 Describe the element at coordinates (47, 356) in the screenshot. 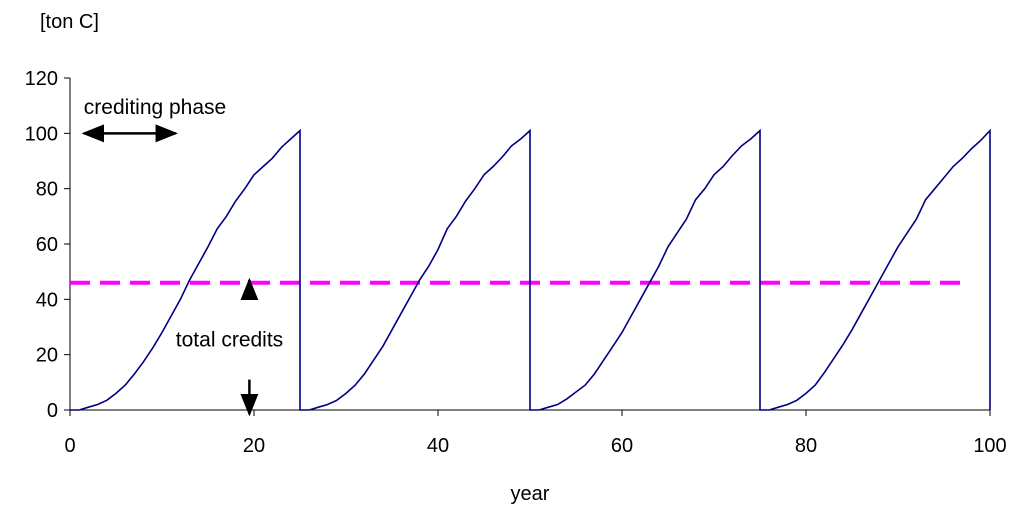

I see `y-tick-label: 20` at that location.